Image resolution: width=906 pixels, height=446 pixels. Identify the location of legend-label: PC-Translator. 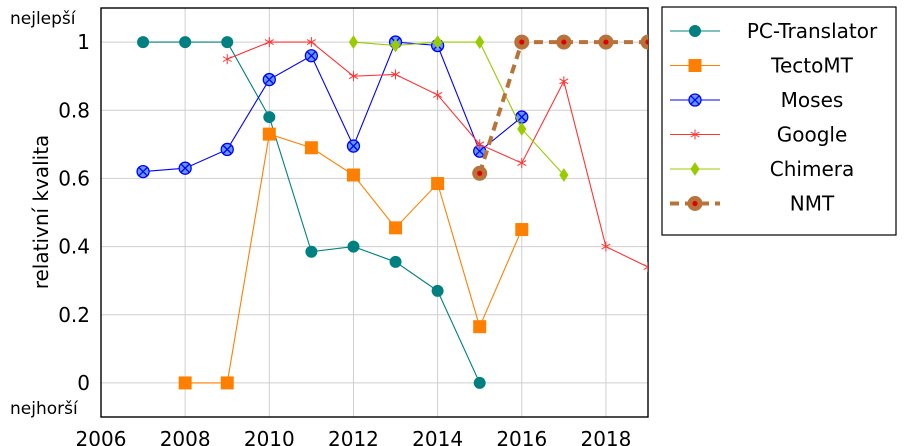
(812, 31).